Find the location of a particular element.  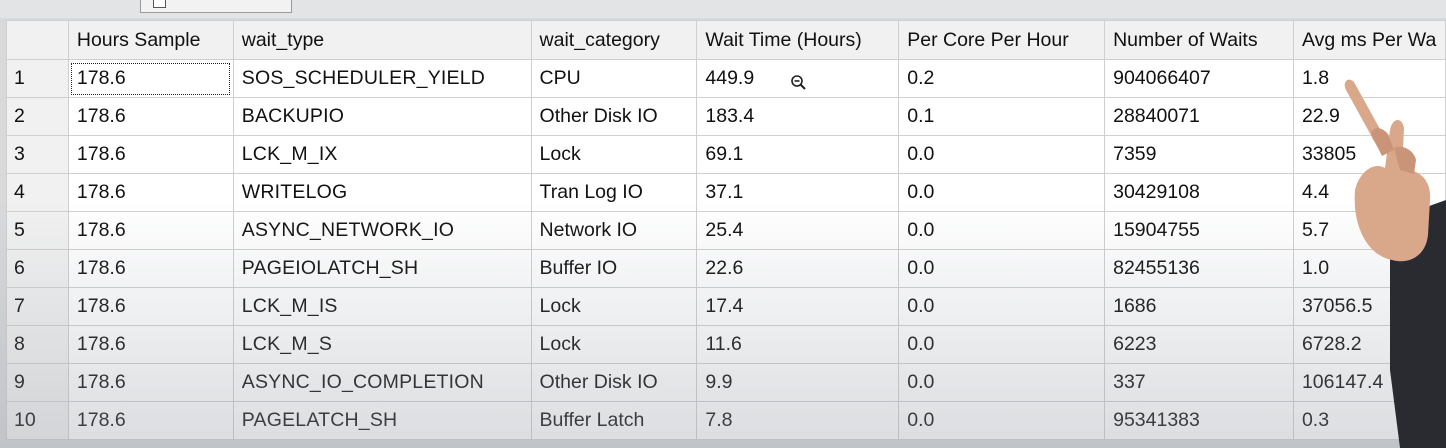

results-tab is located at coordinates (216, 6).